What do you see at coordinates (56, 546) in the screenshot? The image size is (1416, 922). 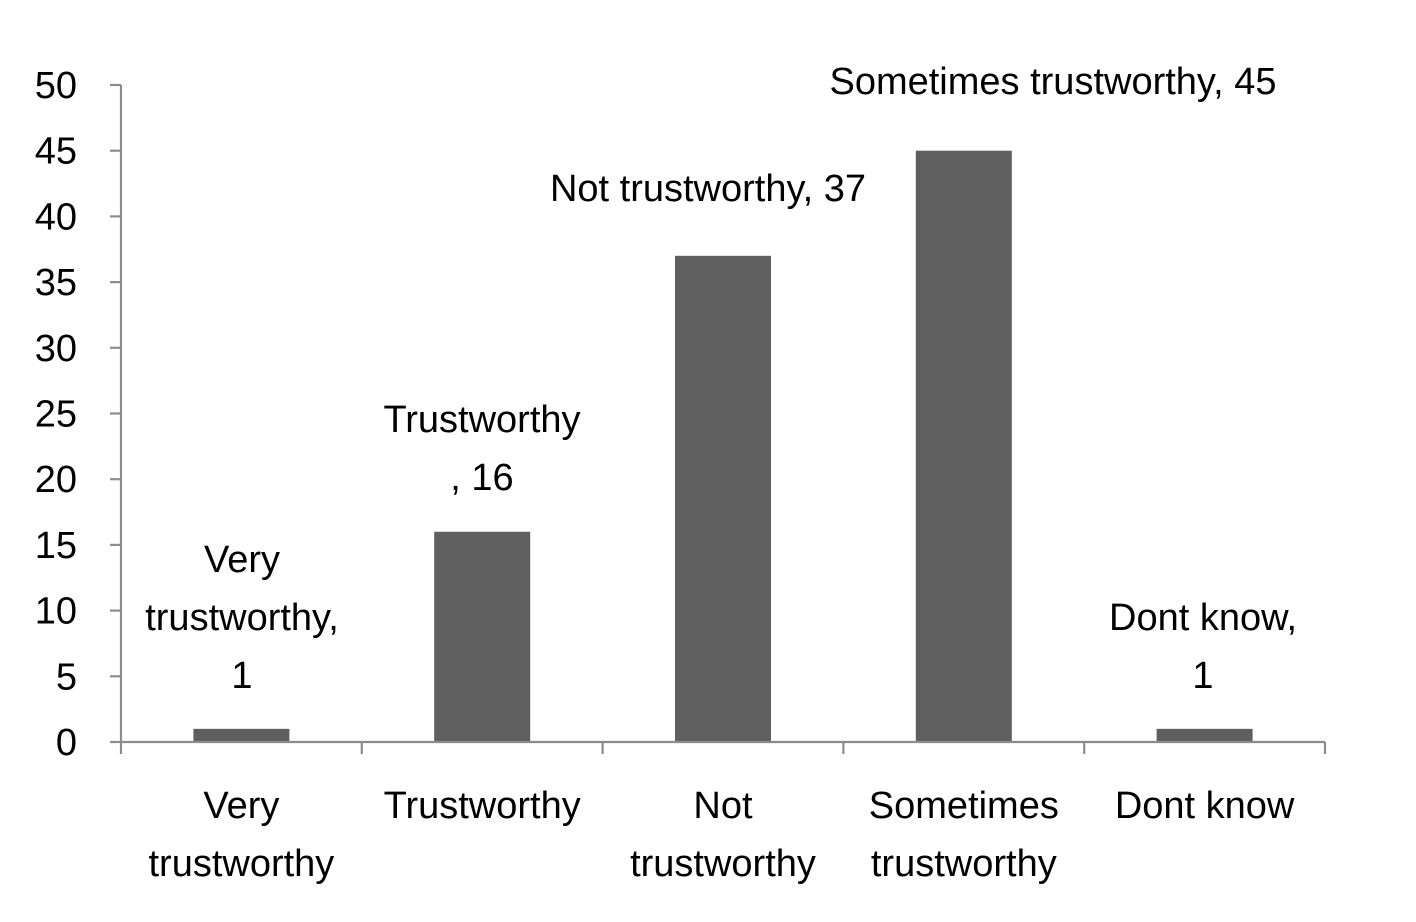 I see `y-tick-label: 15` at bounding box center [56, 546].